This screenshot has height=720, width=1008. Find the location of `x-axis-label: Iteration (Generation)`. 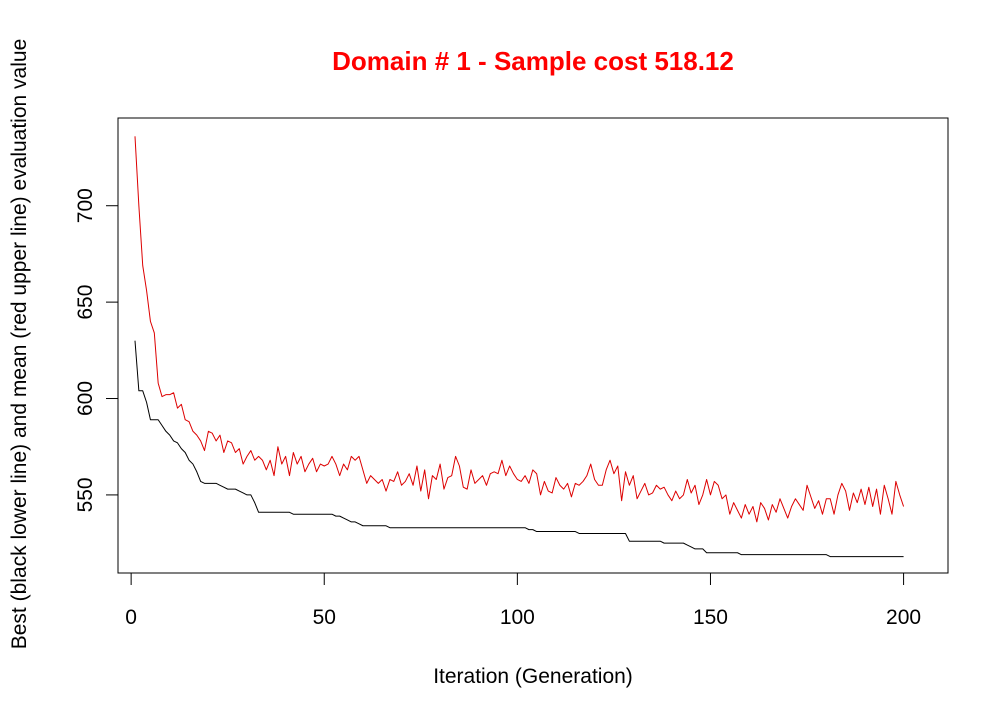

x-axis-label: Iteration (Generation) is located at coordinates (533, 676).